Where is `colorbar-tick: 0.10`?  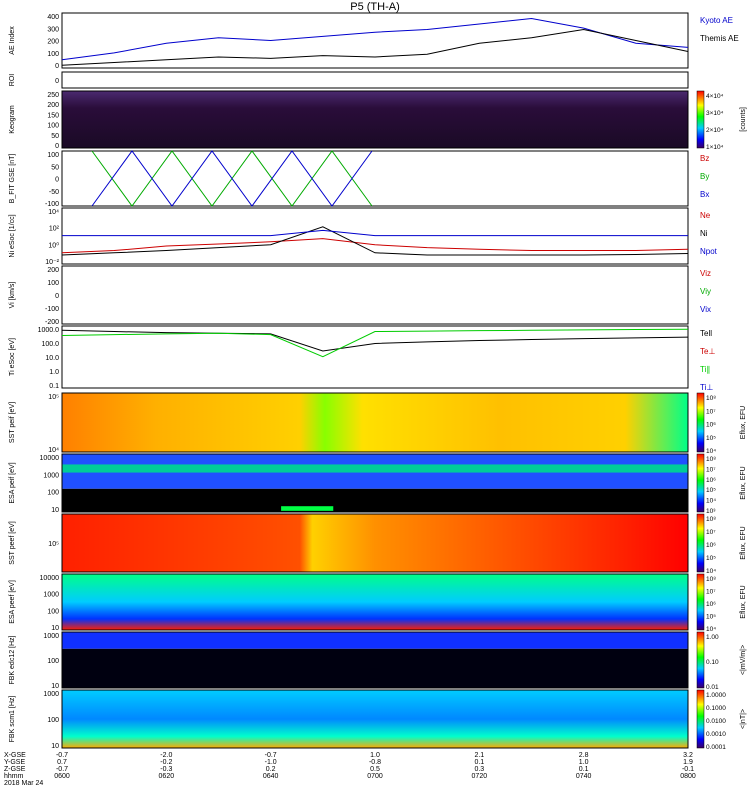 colorbar-tick: 0.10 is located at coordinates (712, 662).